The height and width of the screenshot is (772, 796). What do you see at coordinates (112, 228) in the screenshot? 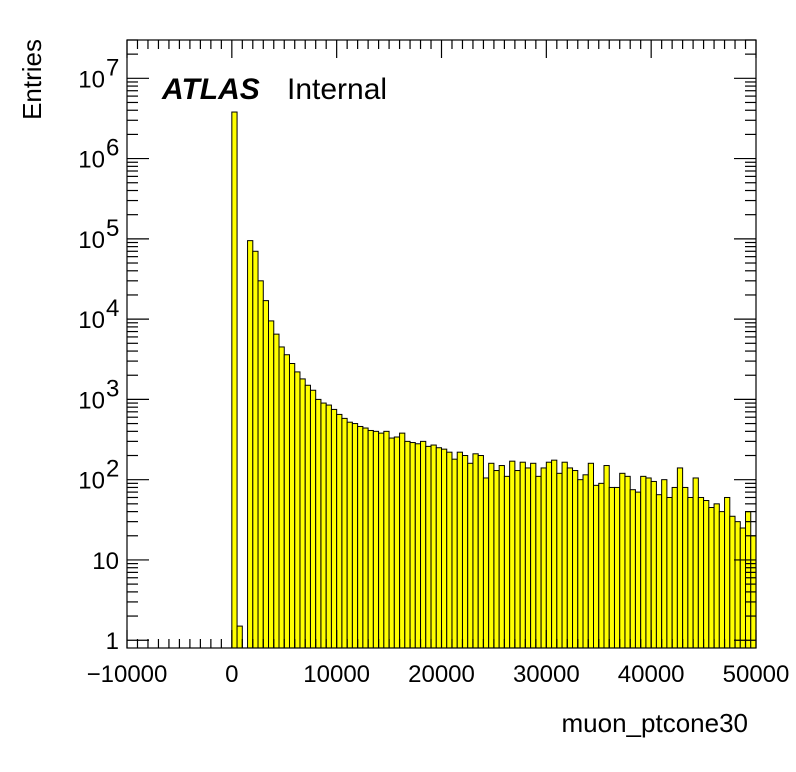
I see `y-tick-exponent: 5` at bounding box center [112, 228].